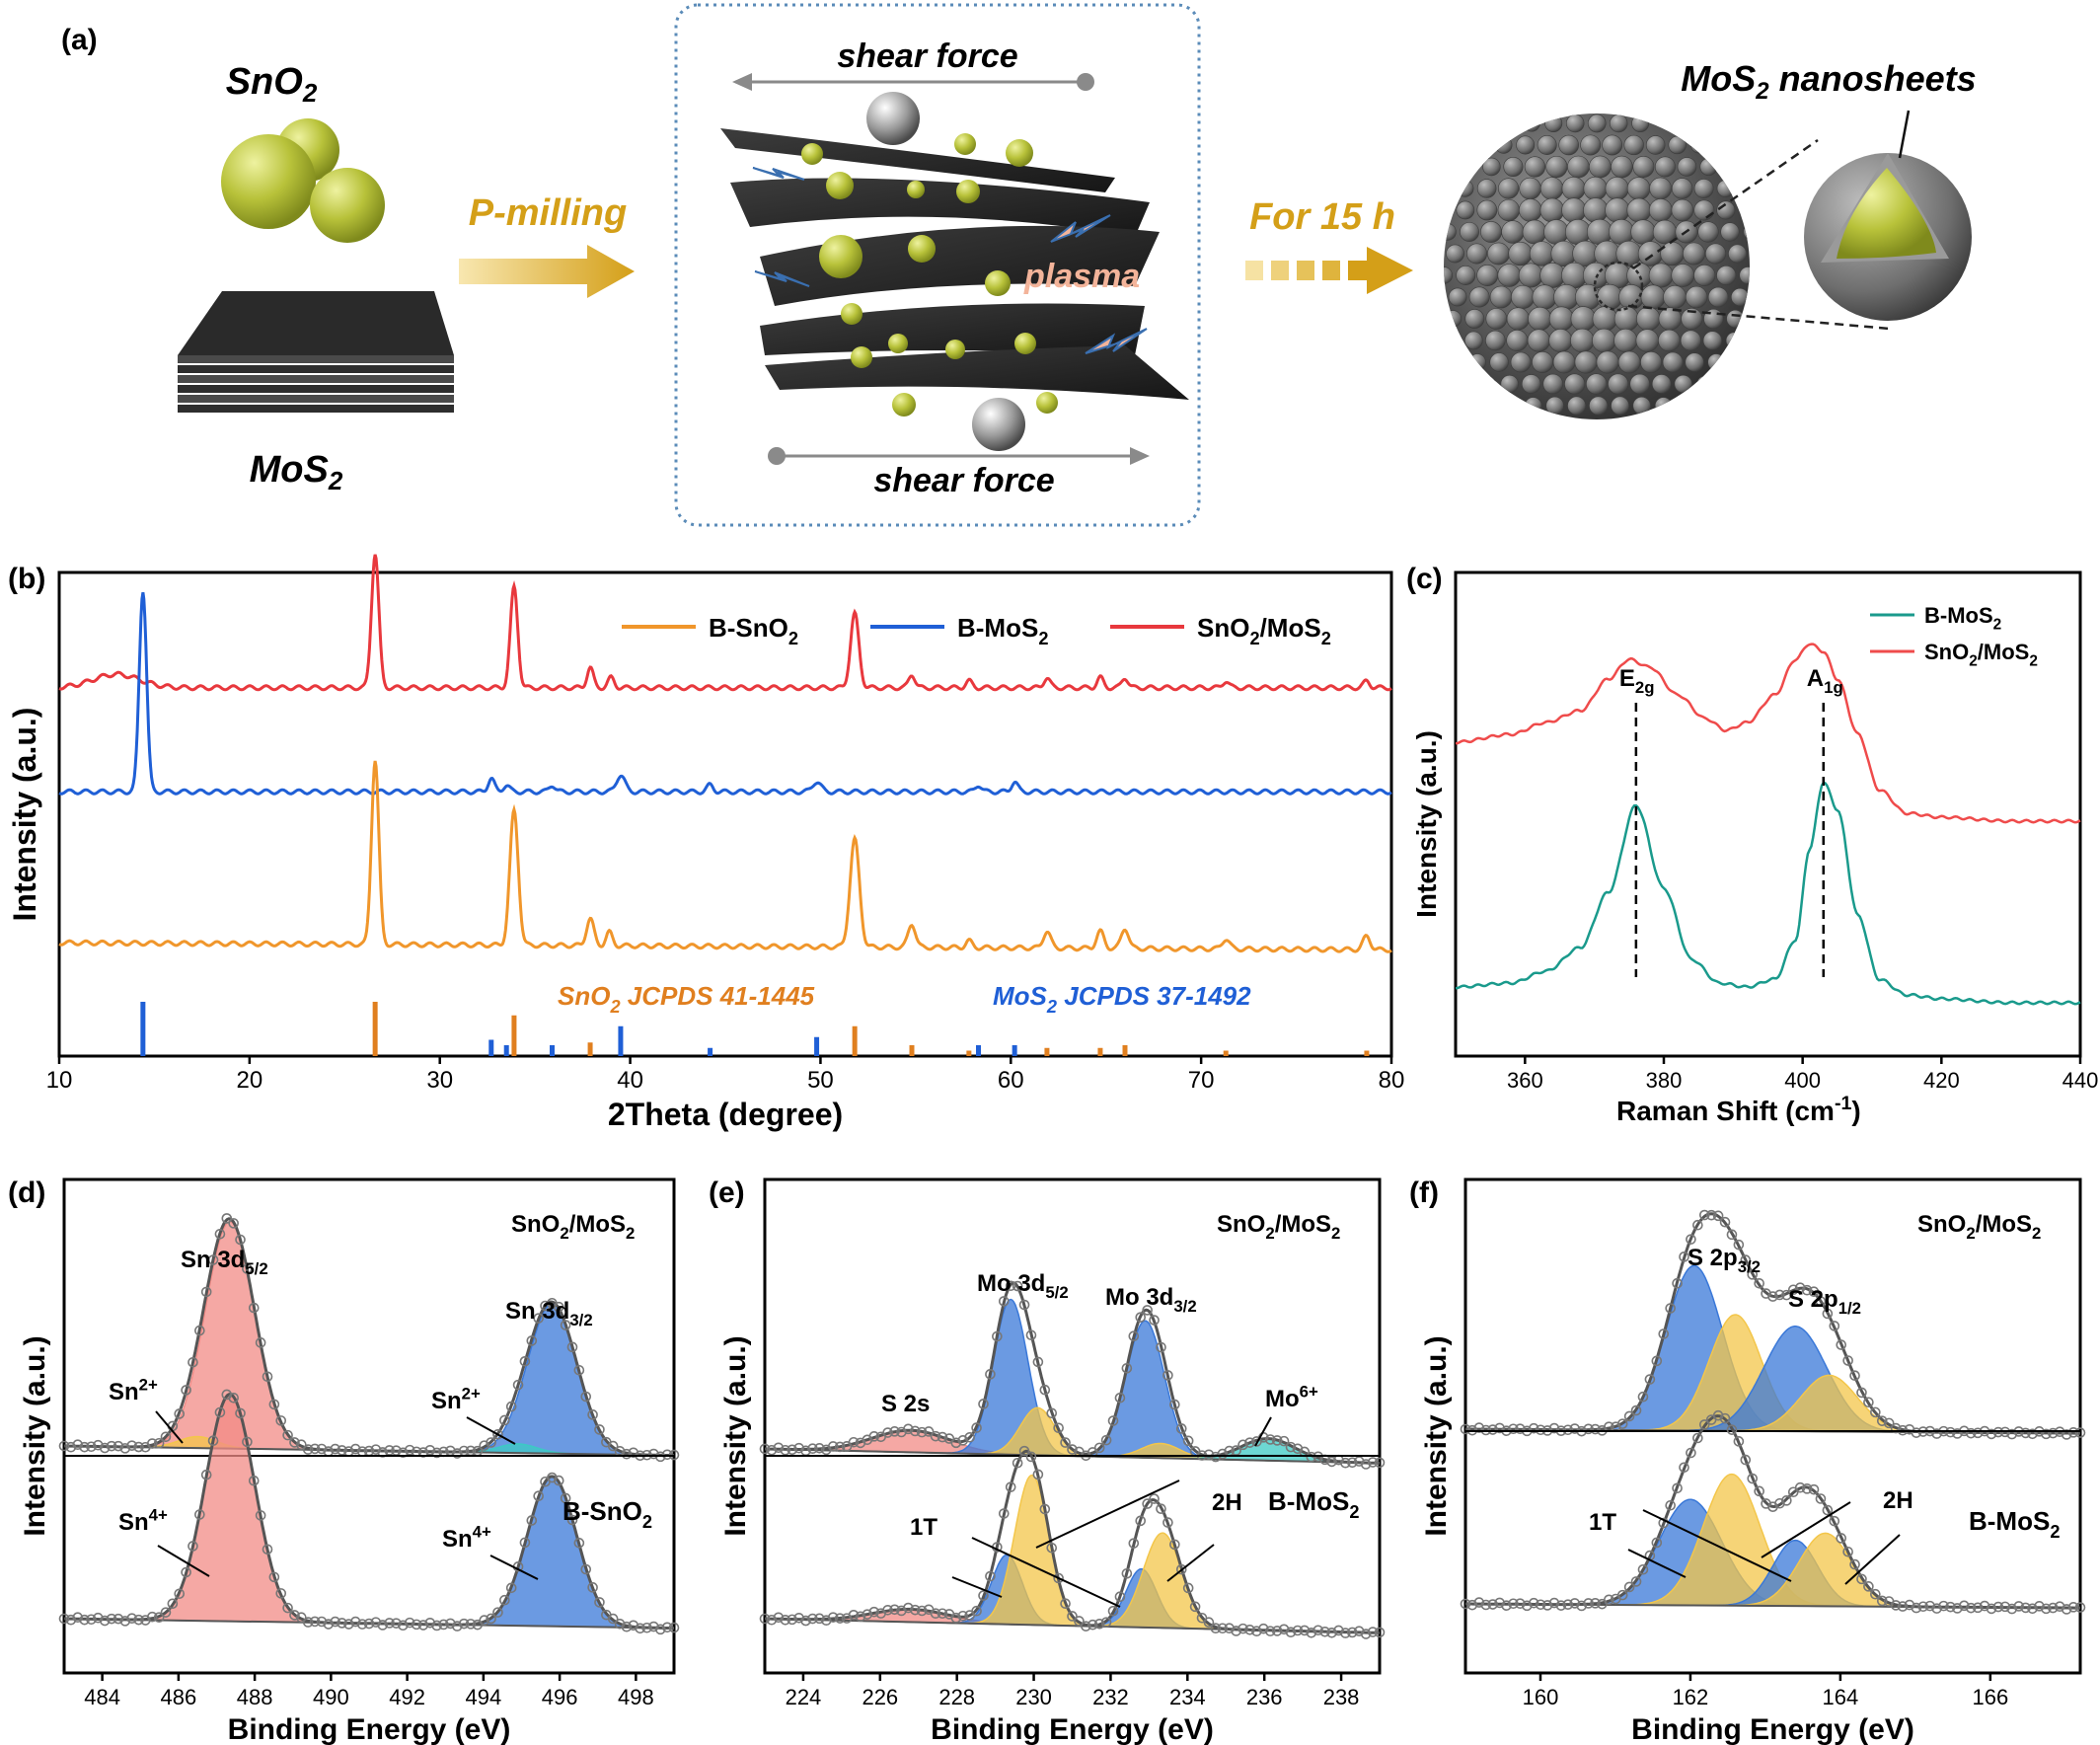 This screenshot has height=1745, width=2100. I want to click on x-tick-label: 10, so click(59, 1080).